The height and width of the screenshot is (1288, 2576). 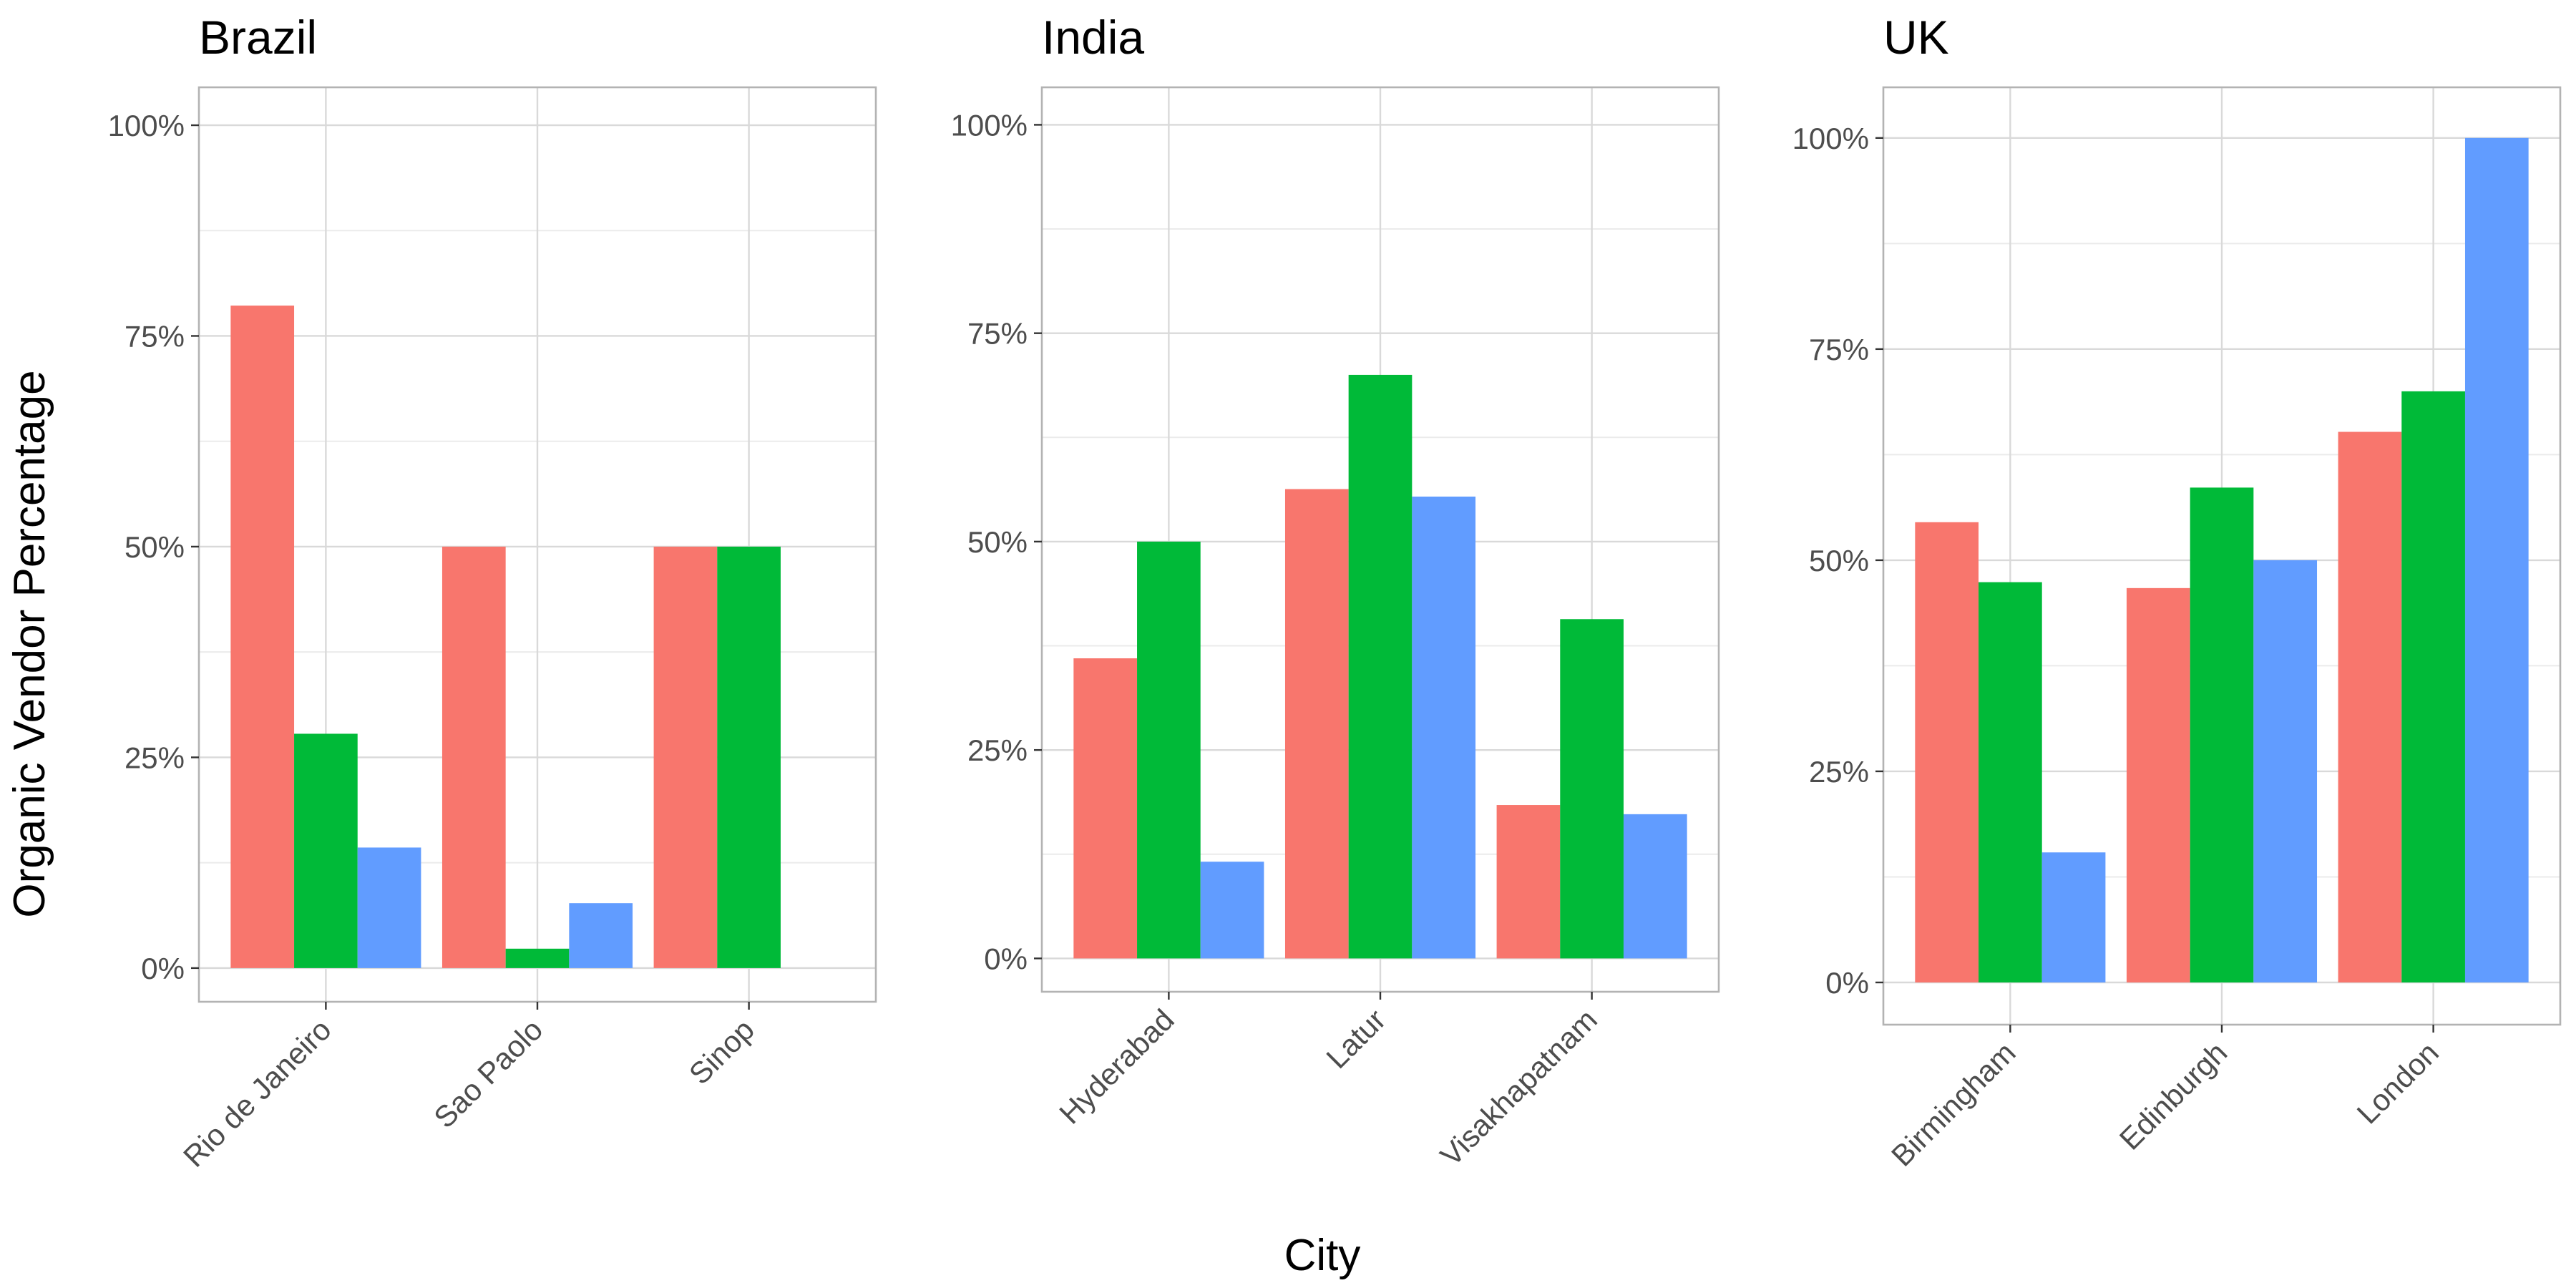 What do you see at coordinates (1322, 1255) in the screenshot?
I see `x-axis-title: City` at bounding box center [1322, 1255].